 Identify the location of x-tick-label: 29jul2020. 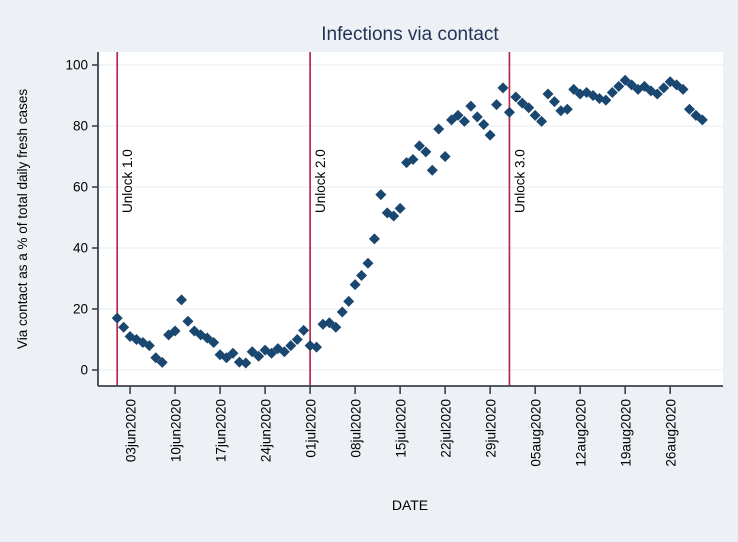
(491, 428).